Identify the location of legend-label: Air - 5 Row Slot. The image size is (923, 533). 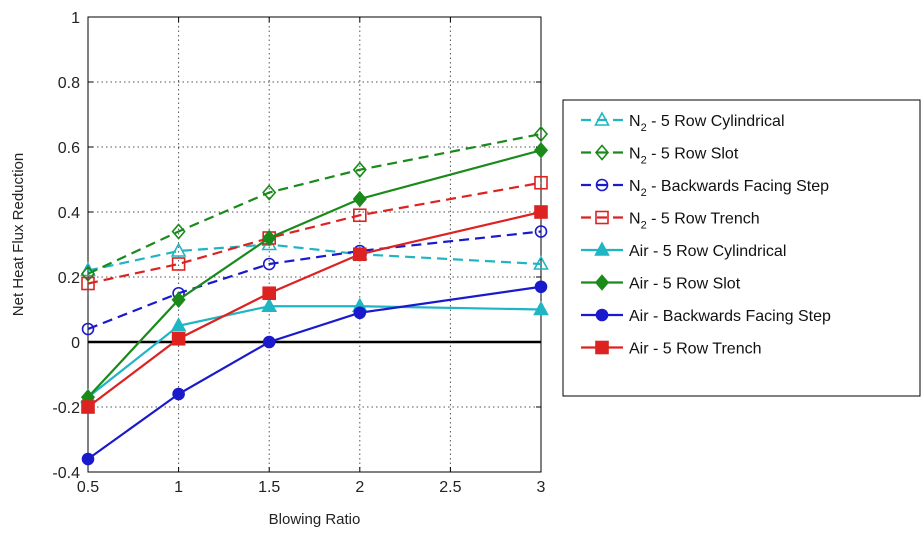
(685, 284).